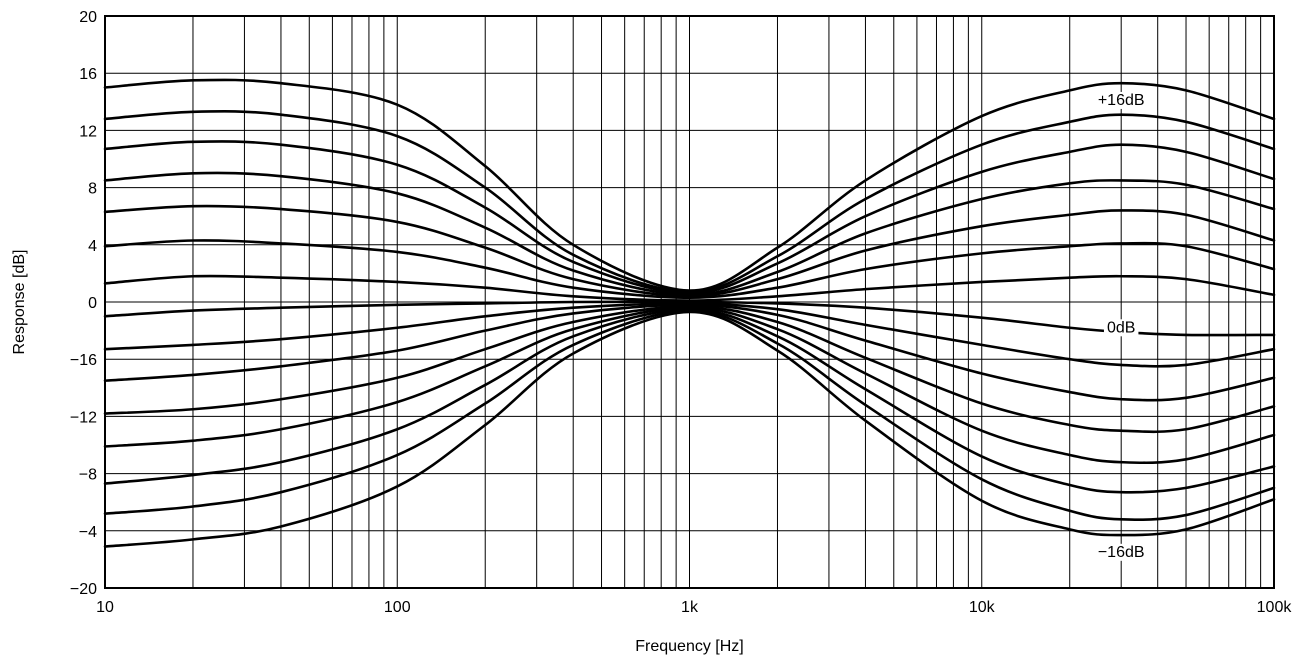  Describe the element at coordinates (690, 607) in the screenshot. I see `x-tick-label: 1k` at that location.